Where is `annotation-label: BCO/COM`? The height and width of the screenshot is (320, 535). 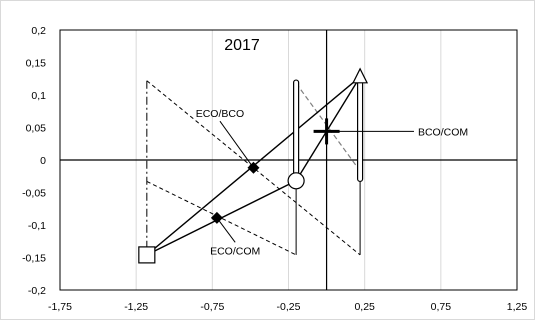 annotation-label: BCO/COM is located at coordinates (443, 132).